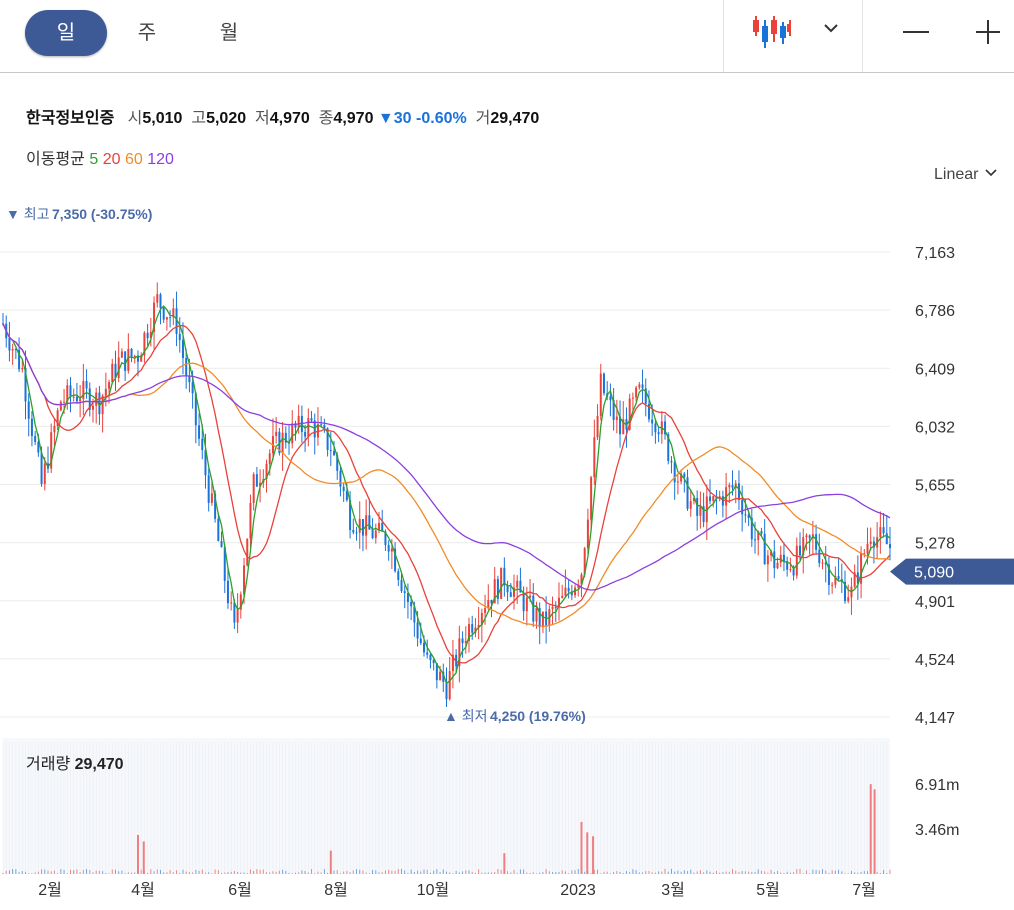  I want to click on tab-weekly: 주, so click(147, 33).